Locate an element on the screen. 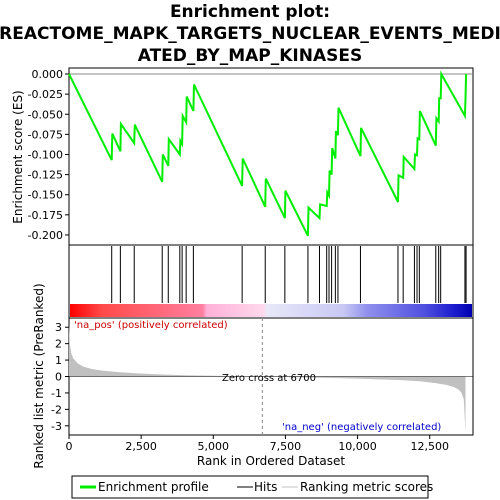 The width and height of the screenshot is (500, 500). es-y-tick-label: -0.175 is located at coordinates (45, 215).